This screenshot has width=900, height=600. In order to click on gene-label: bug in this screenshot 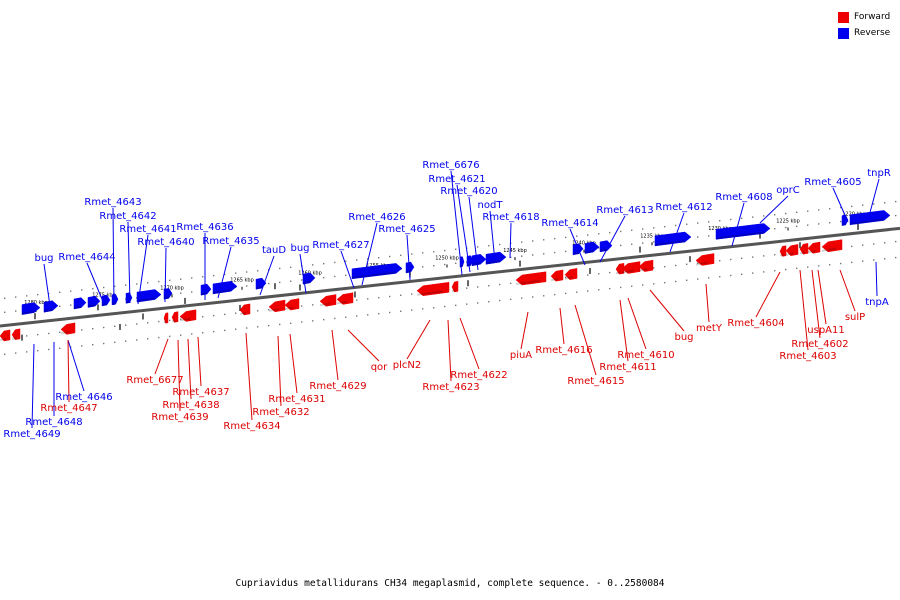, I will do `click(299, 248)`.